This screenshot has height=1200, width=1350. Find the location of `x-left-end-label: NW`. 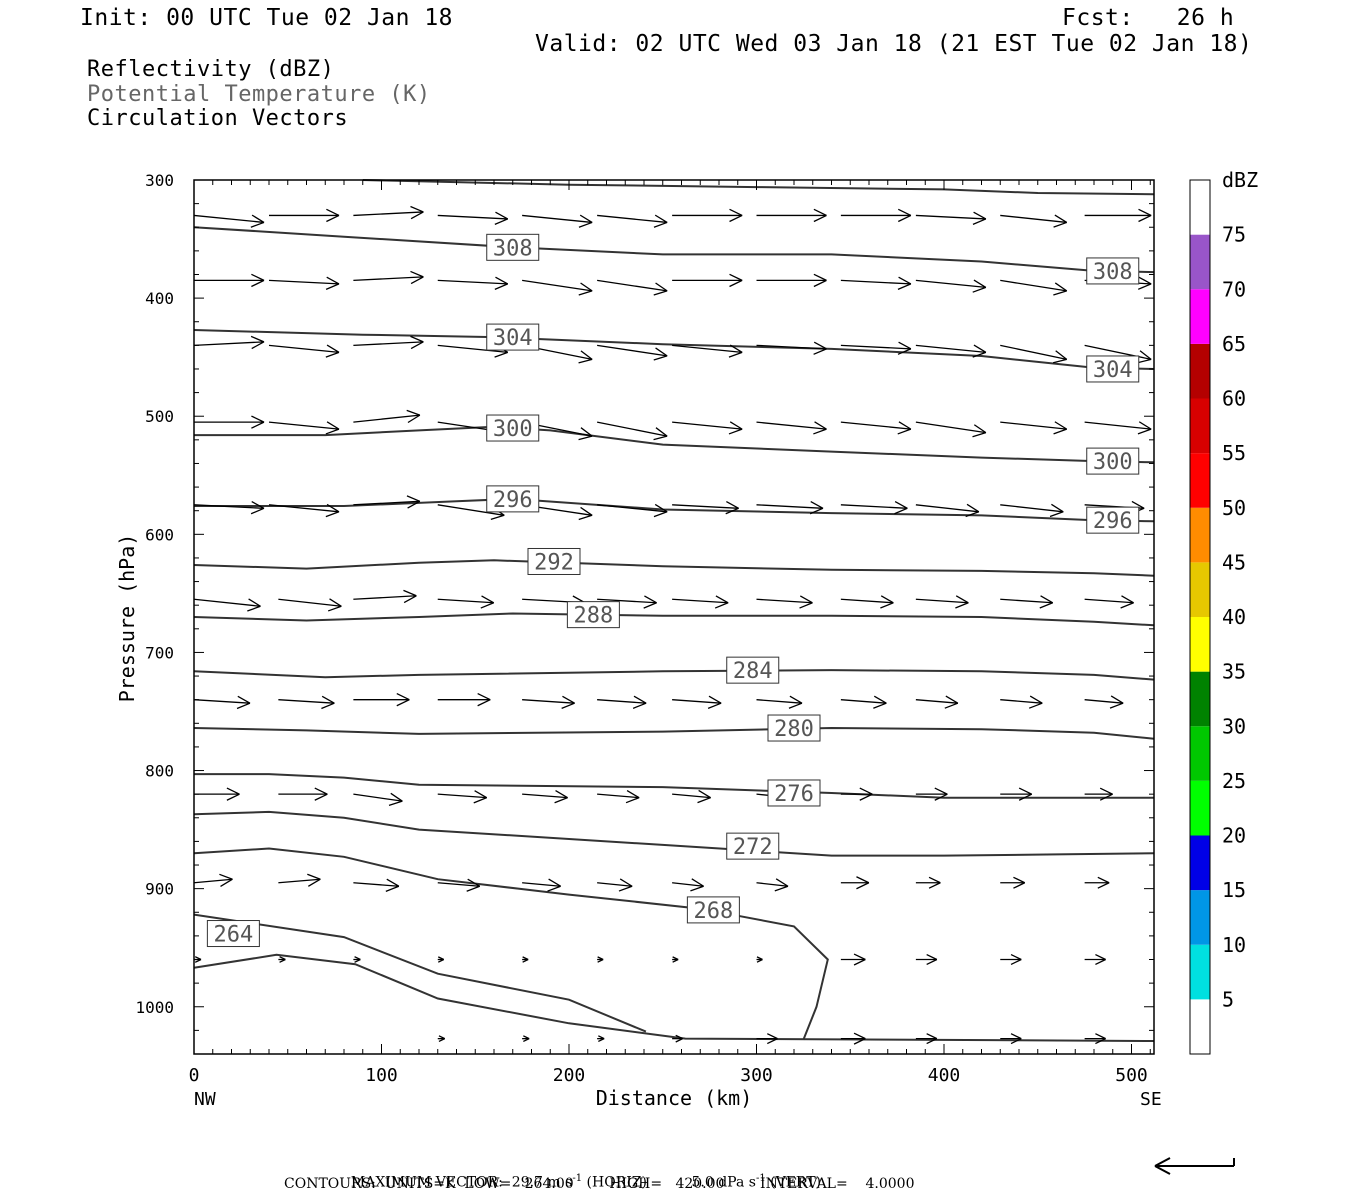

x-left-end-label: NW is located at coordinates (205, 1099).